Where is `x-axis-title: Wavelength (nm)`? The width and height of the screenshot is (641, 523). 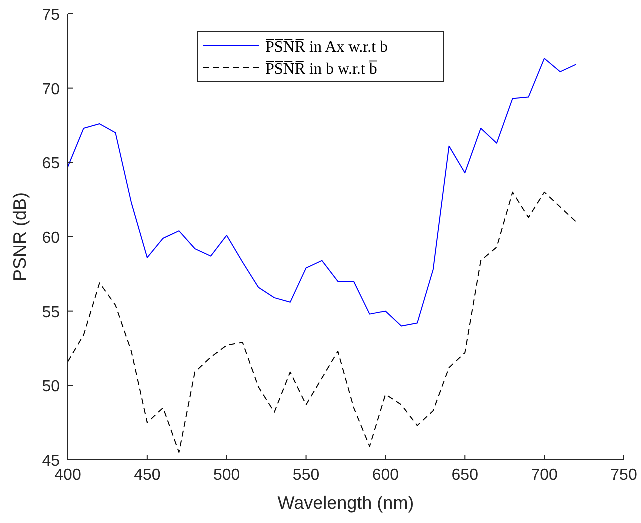
x-axis-title: Wavelength (nm) is located at coordinates (346, 503).